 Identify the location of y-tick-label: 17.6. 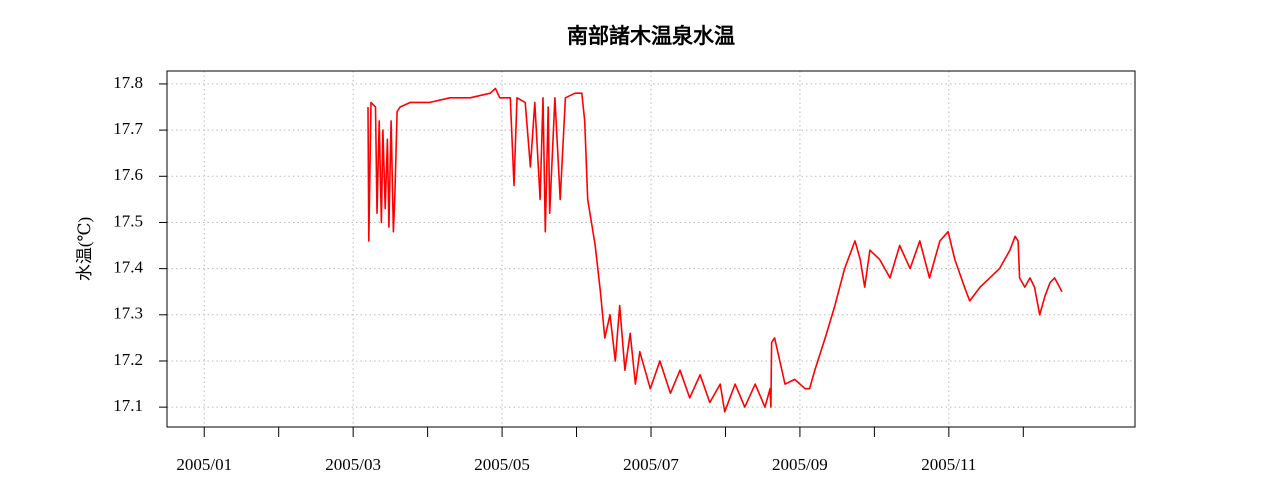
(128, 174).